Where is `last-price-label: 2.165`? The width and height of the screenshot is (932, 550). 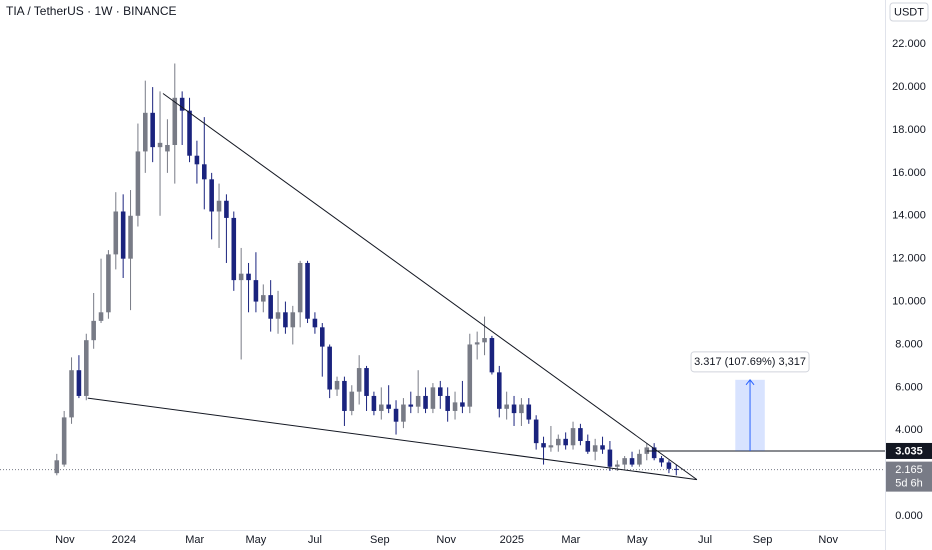 last-price-label: 2.165 is located at coordinates (909, 470).